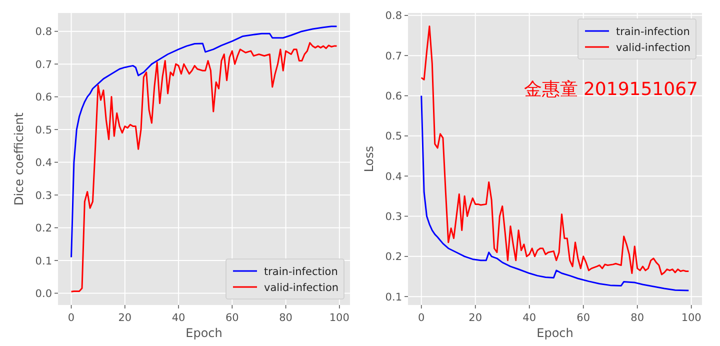  I want to click on y-axis-title: Loss, so click(369, 159).